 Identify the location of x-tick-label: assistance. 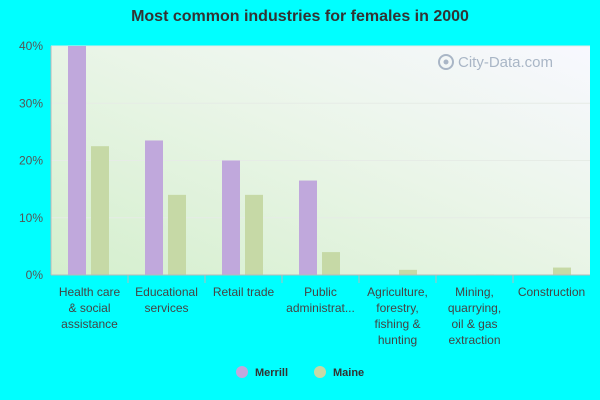
(89, 324).